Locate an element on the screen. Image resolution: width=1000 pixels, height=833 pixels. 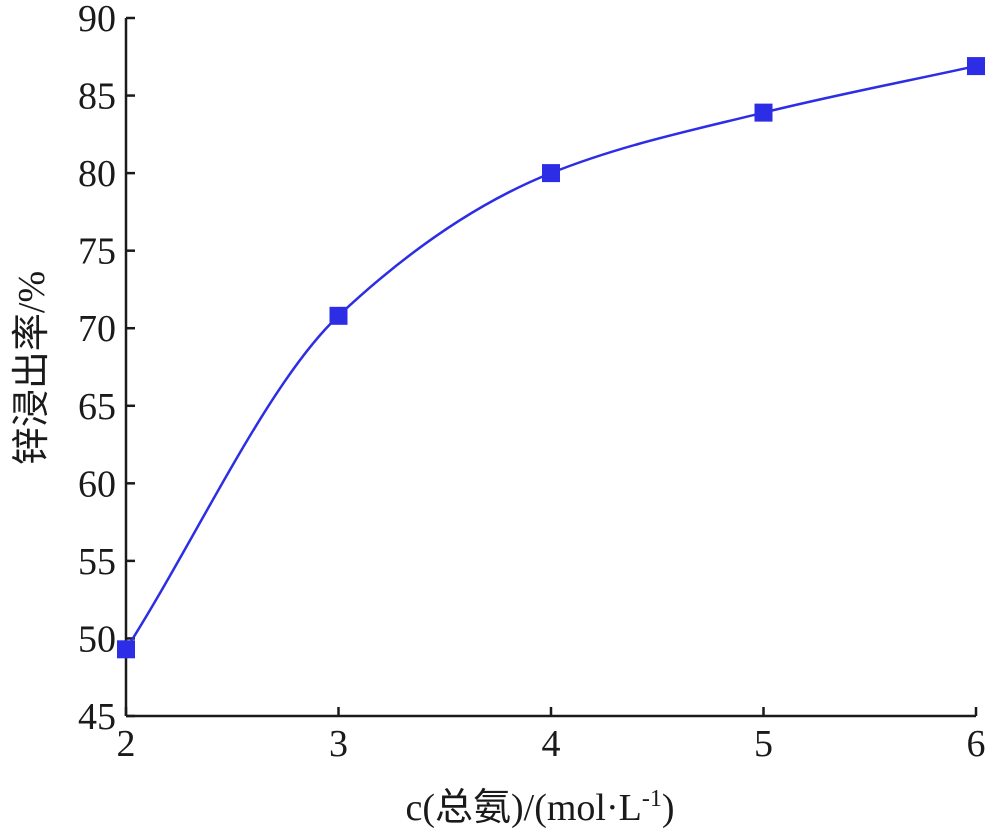
y-tick-label: 85 is located at coordinates (97, 97).